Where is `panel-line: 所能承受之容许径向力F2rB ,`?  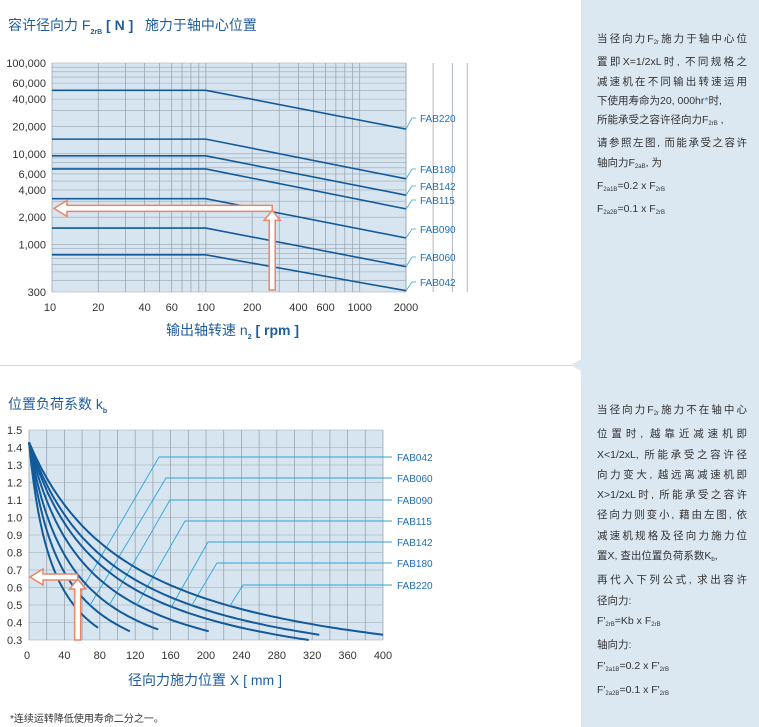
panel-line: 所能承受之容许径向力F2rB , is located at coordinates (672, 122).